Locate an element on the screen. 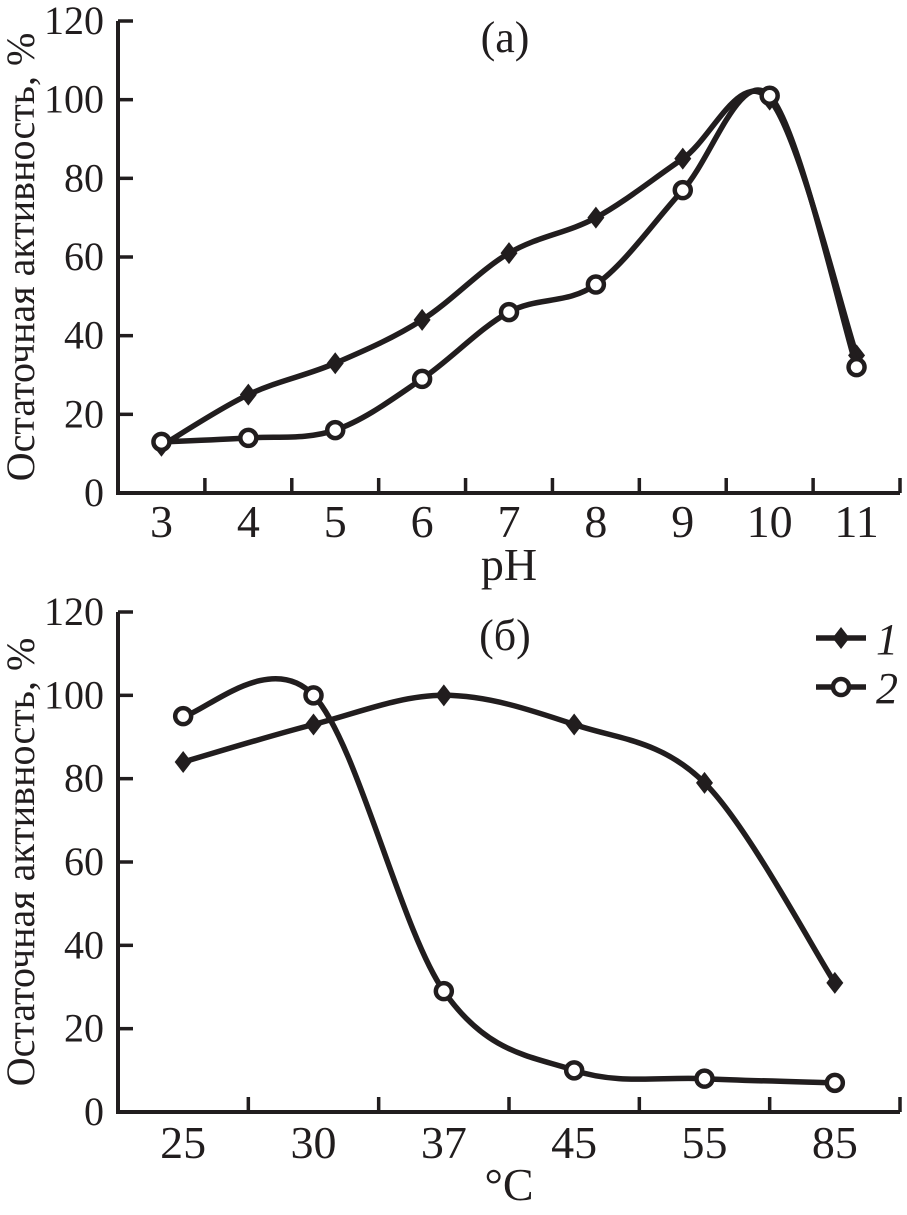 Image resolution: width=907 pixels, height=1215 pixels. x-tick-label: 11 is located at coordinates (856, 521).